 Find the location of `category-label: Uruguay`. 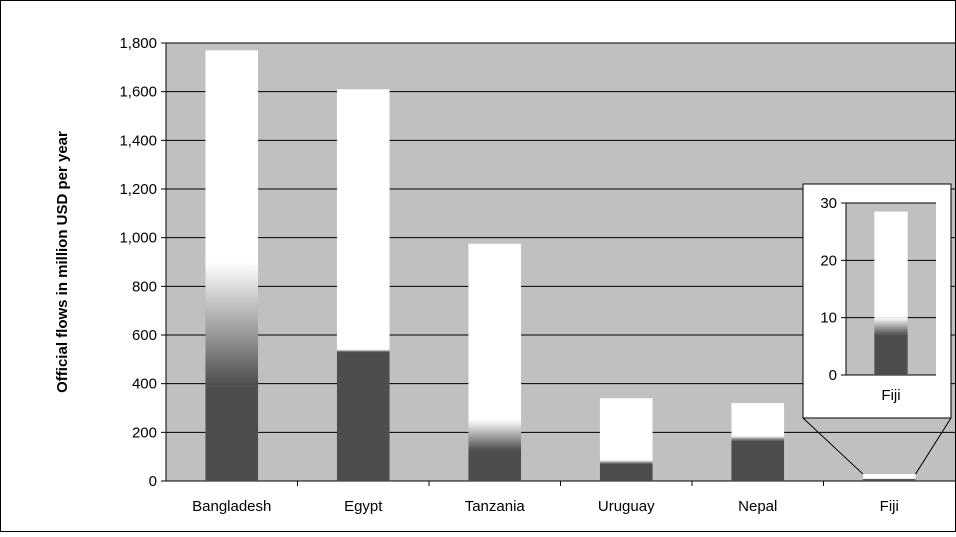

category-label: Uruguay is located at coordinates (626, 506).